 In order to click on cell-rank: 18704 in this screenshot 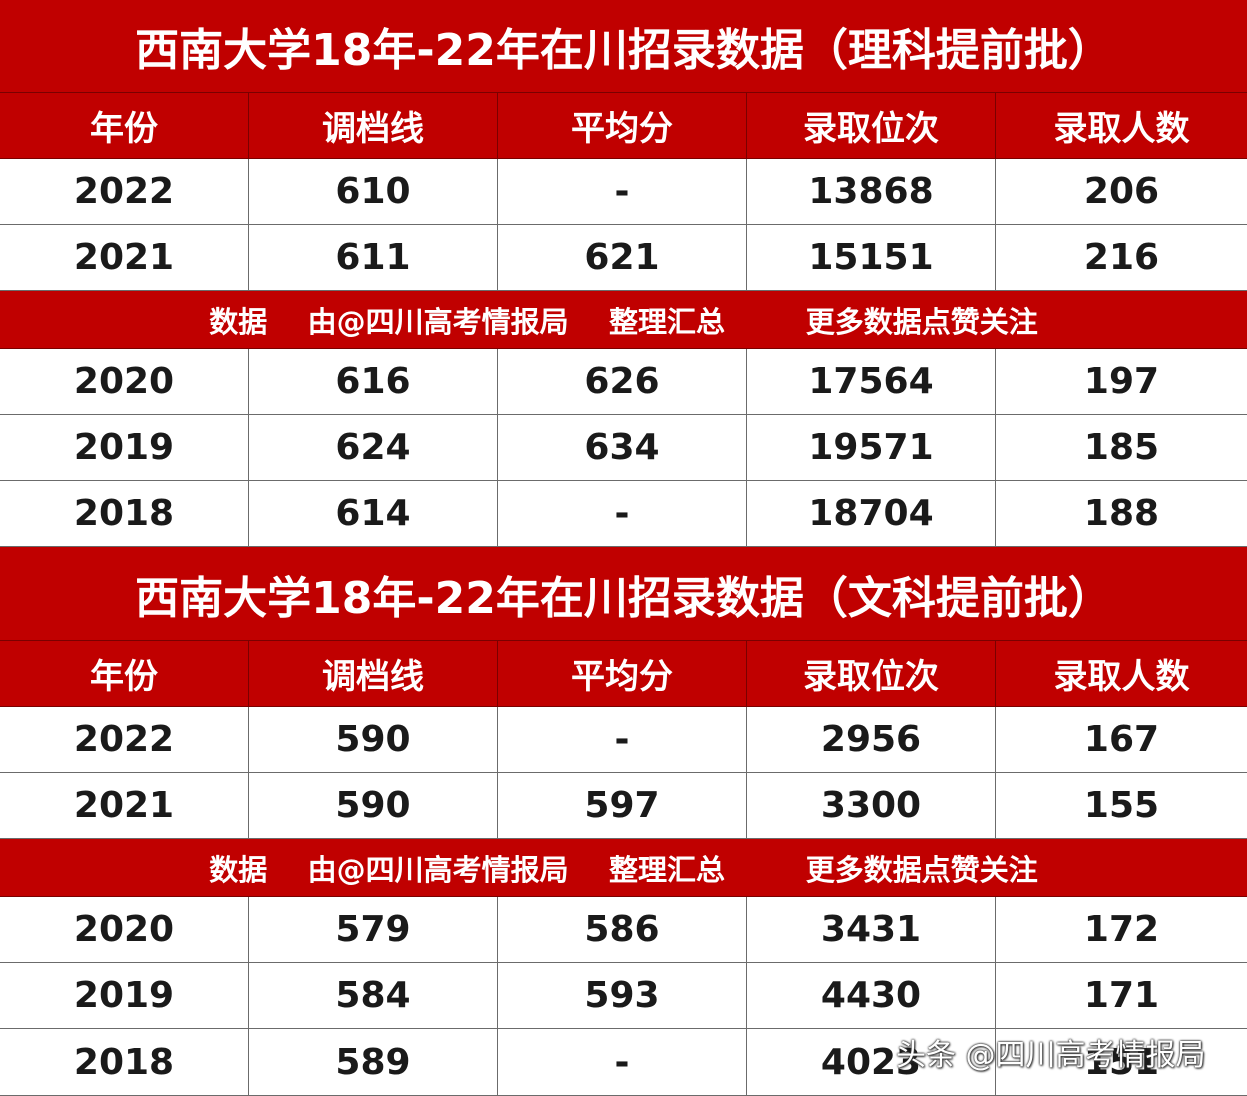, I will do `click(871, 514)`.